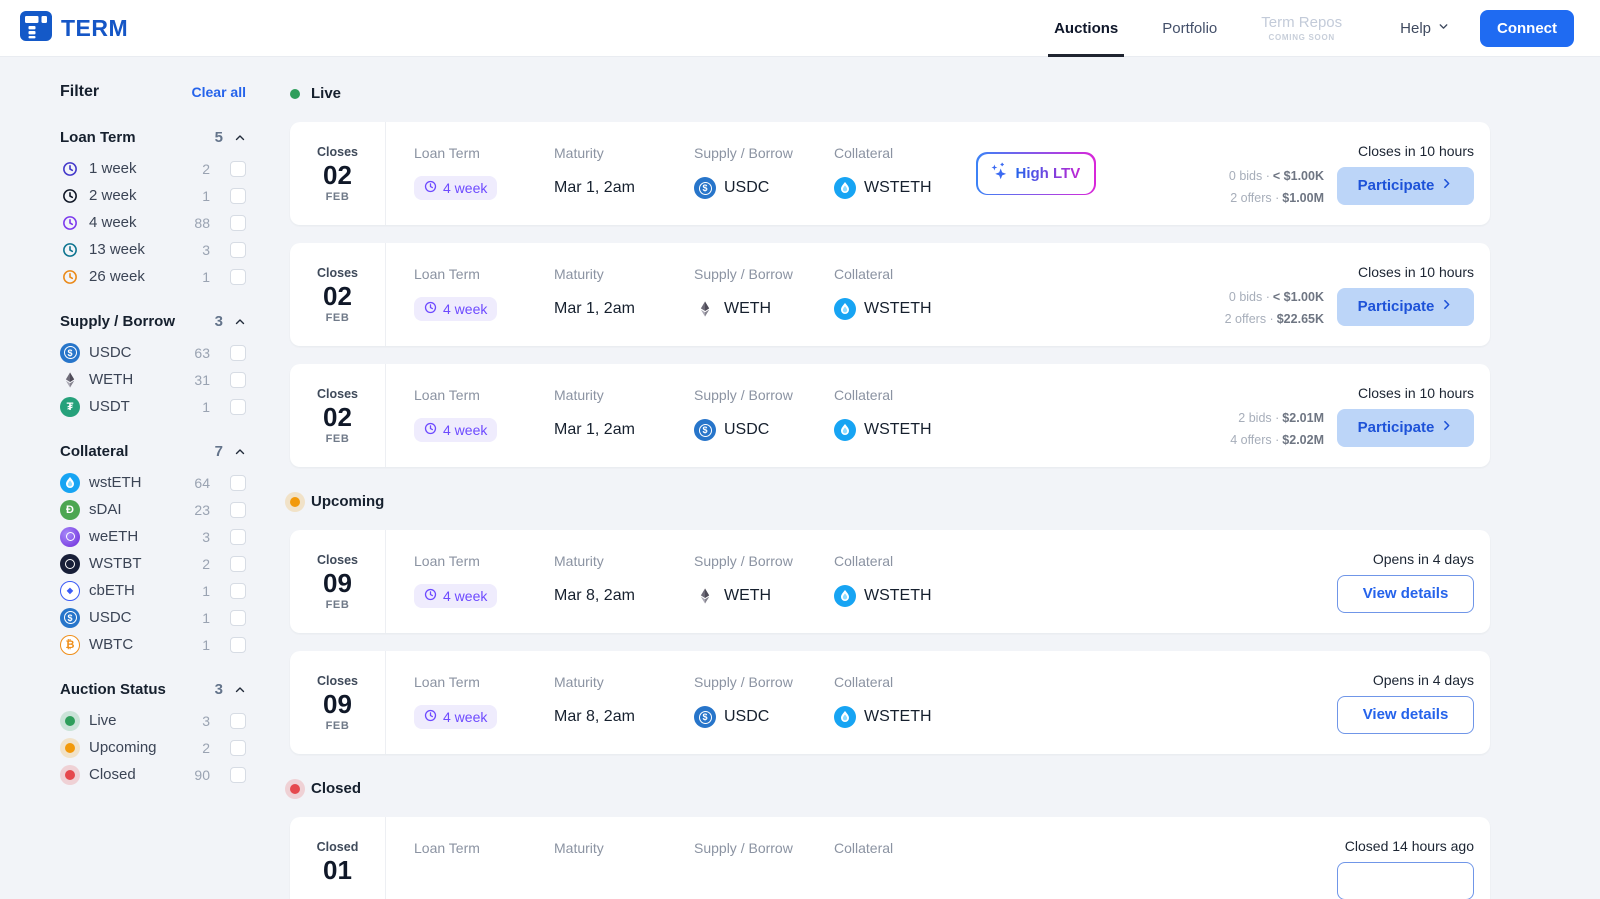 The width and height of the screenshot is (1600, 899). Describe the element at coordinates (73, 28) in the screenshot. I see `brand-logo: TERM` at that location.